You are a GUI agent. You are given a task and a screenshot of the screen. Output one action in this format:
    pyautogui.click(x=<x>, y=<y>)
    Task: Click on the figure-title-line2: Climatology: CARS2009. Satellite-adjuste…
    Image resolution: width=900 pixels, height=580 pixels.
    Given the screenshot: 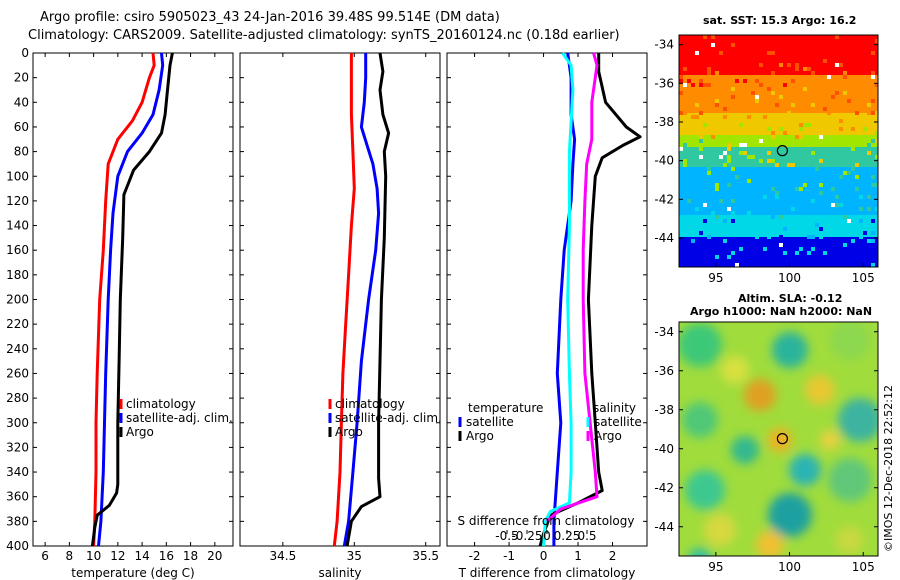 What is the action you would take?
    pyautogui.click(x=324, y=35)
    